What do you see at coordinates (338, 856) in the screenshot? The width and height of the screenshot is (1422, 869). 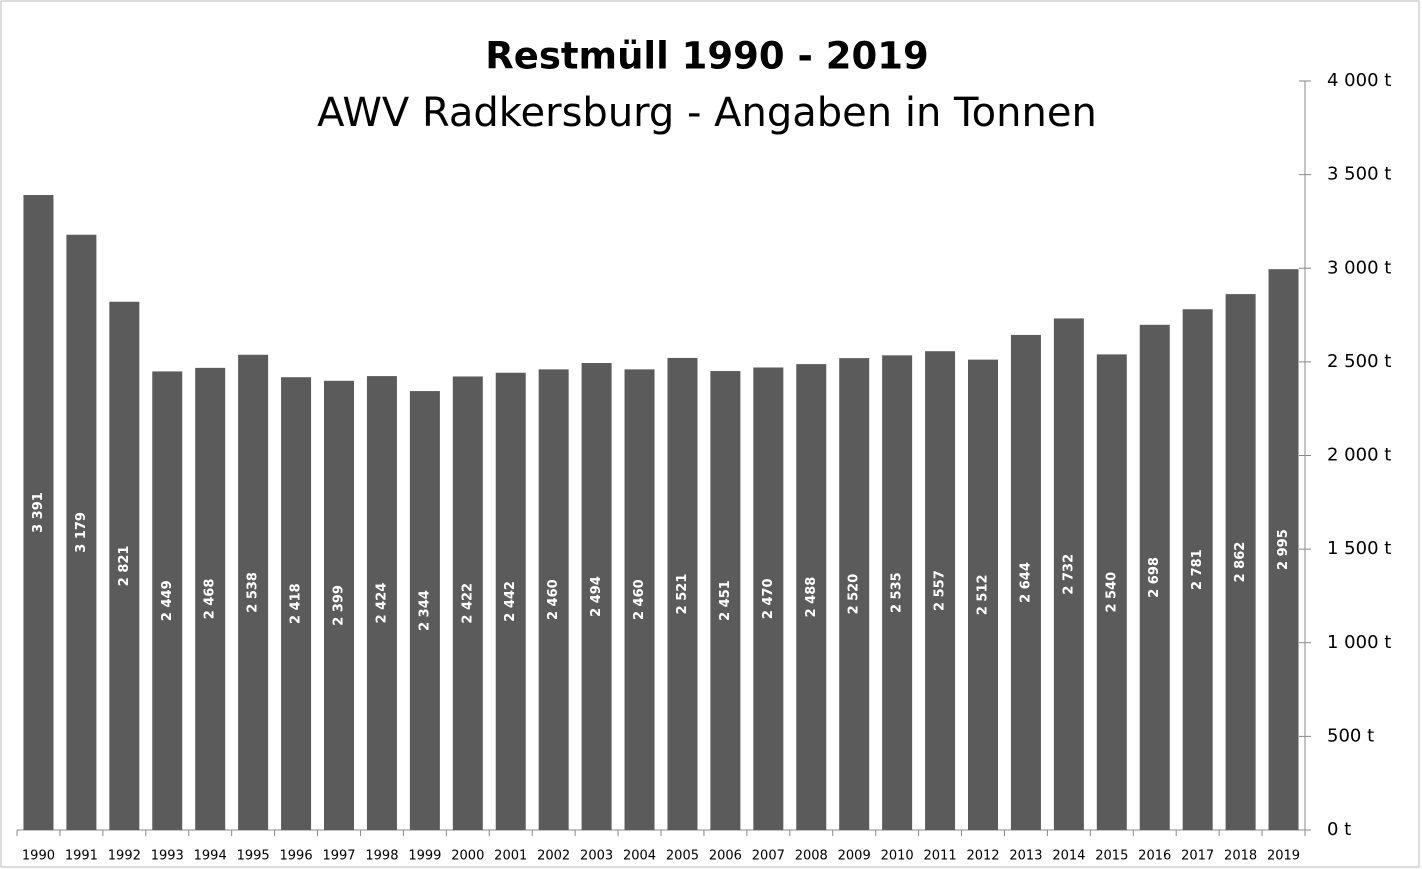 I see `x-tick-label: 1997` at bounding box center [338, 856].